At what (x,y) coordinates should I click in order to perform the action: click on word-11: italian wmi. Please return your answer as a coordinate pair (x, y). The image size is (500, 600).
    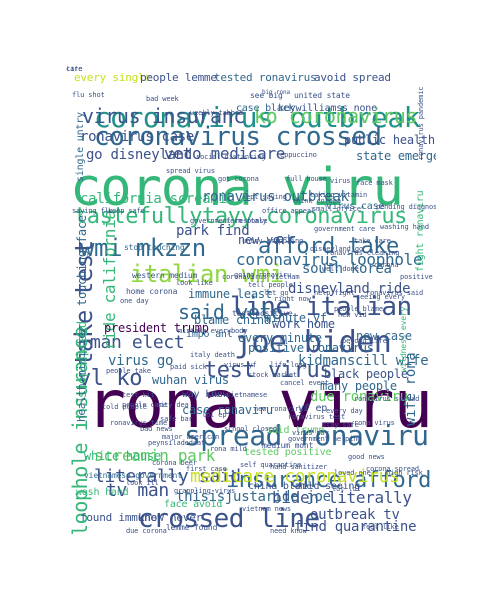
    Looking at the image, I should click on (207, 274).